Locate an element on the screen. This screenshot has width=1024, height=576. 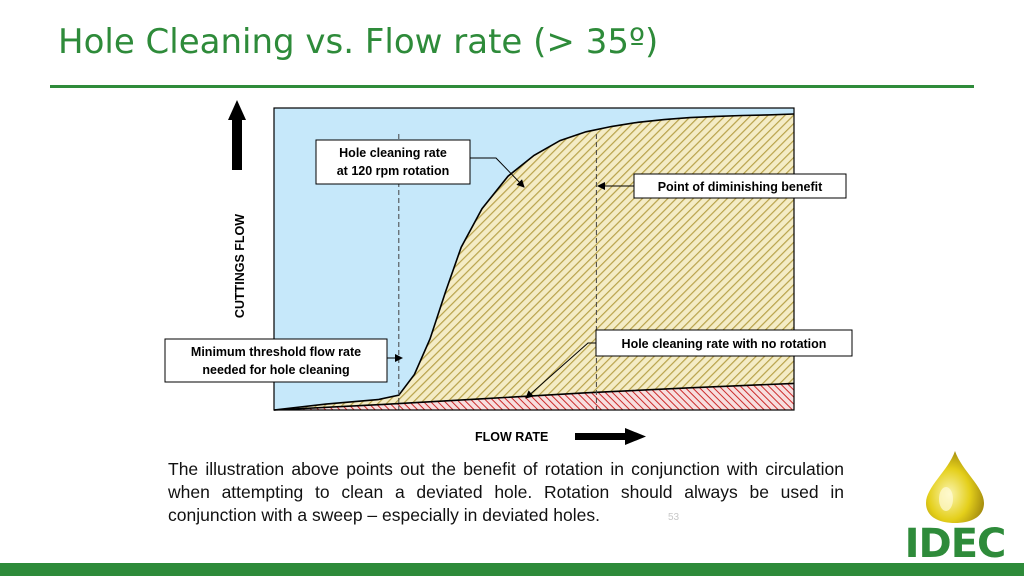
page-number: 53 is located at coordinates (674, 517).